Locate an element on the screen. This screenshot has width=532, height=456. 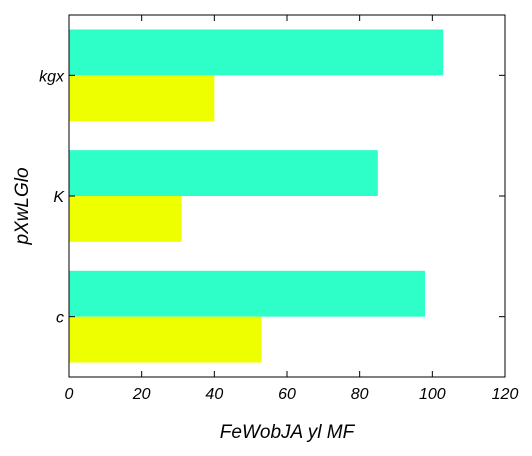
x-axis-label: FeWobJA yl MF is located at coordinates (288, 432).